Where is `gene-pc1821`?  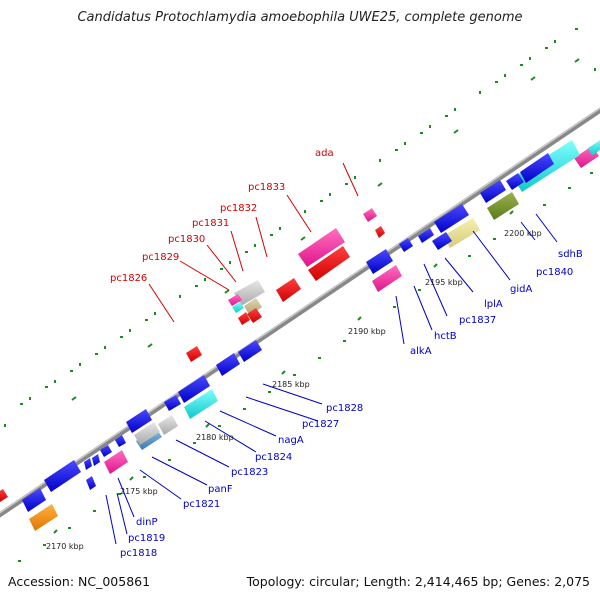 gene-pc1821 is located at coordinates (147, 433).